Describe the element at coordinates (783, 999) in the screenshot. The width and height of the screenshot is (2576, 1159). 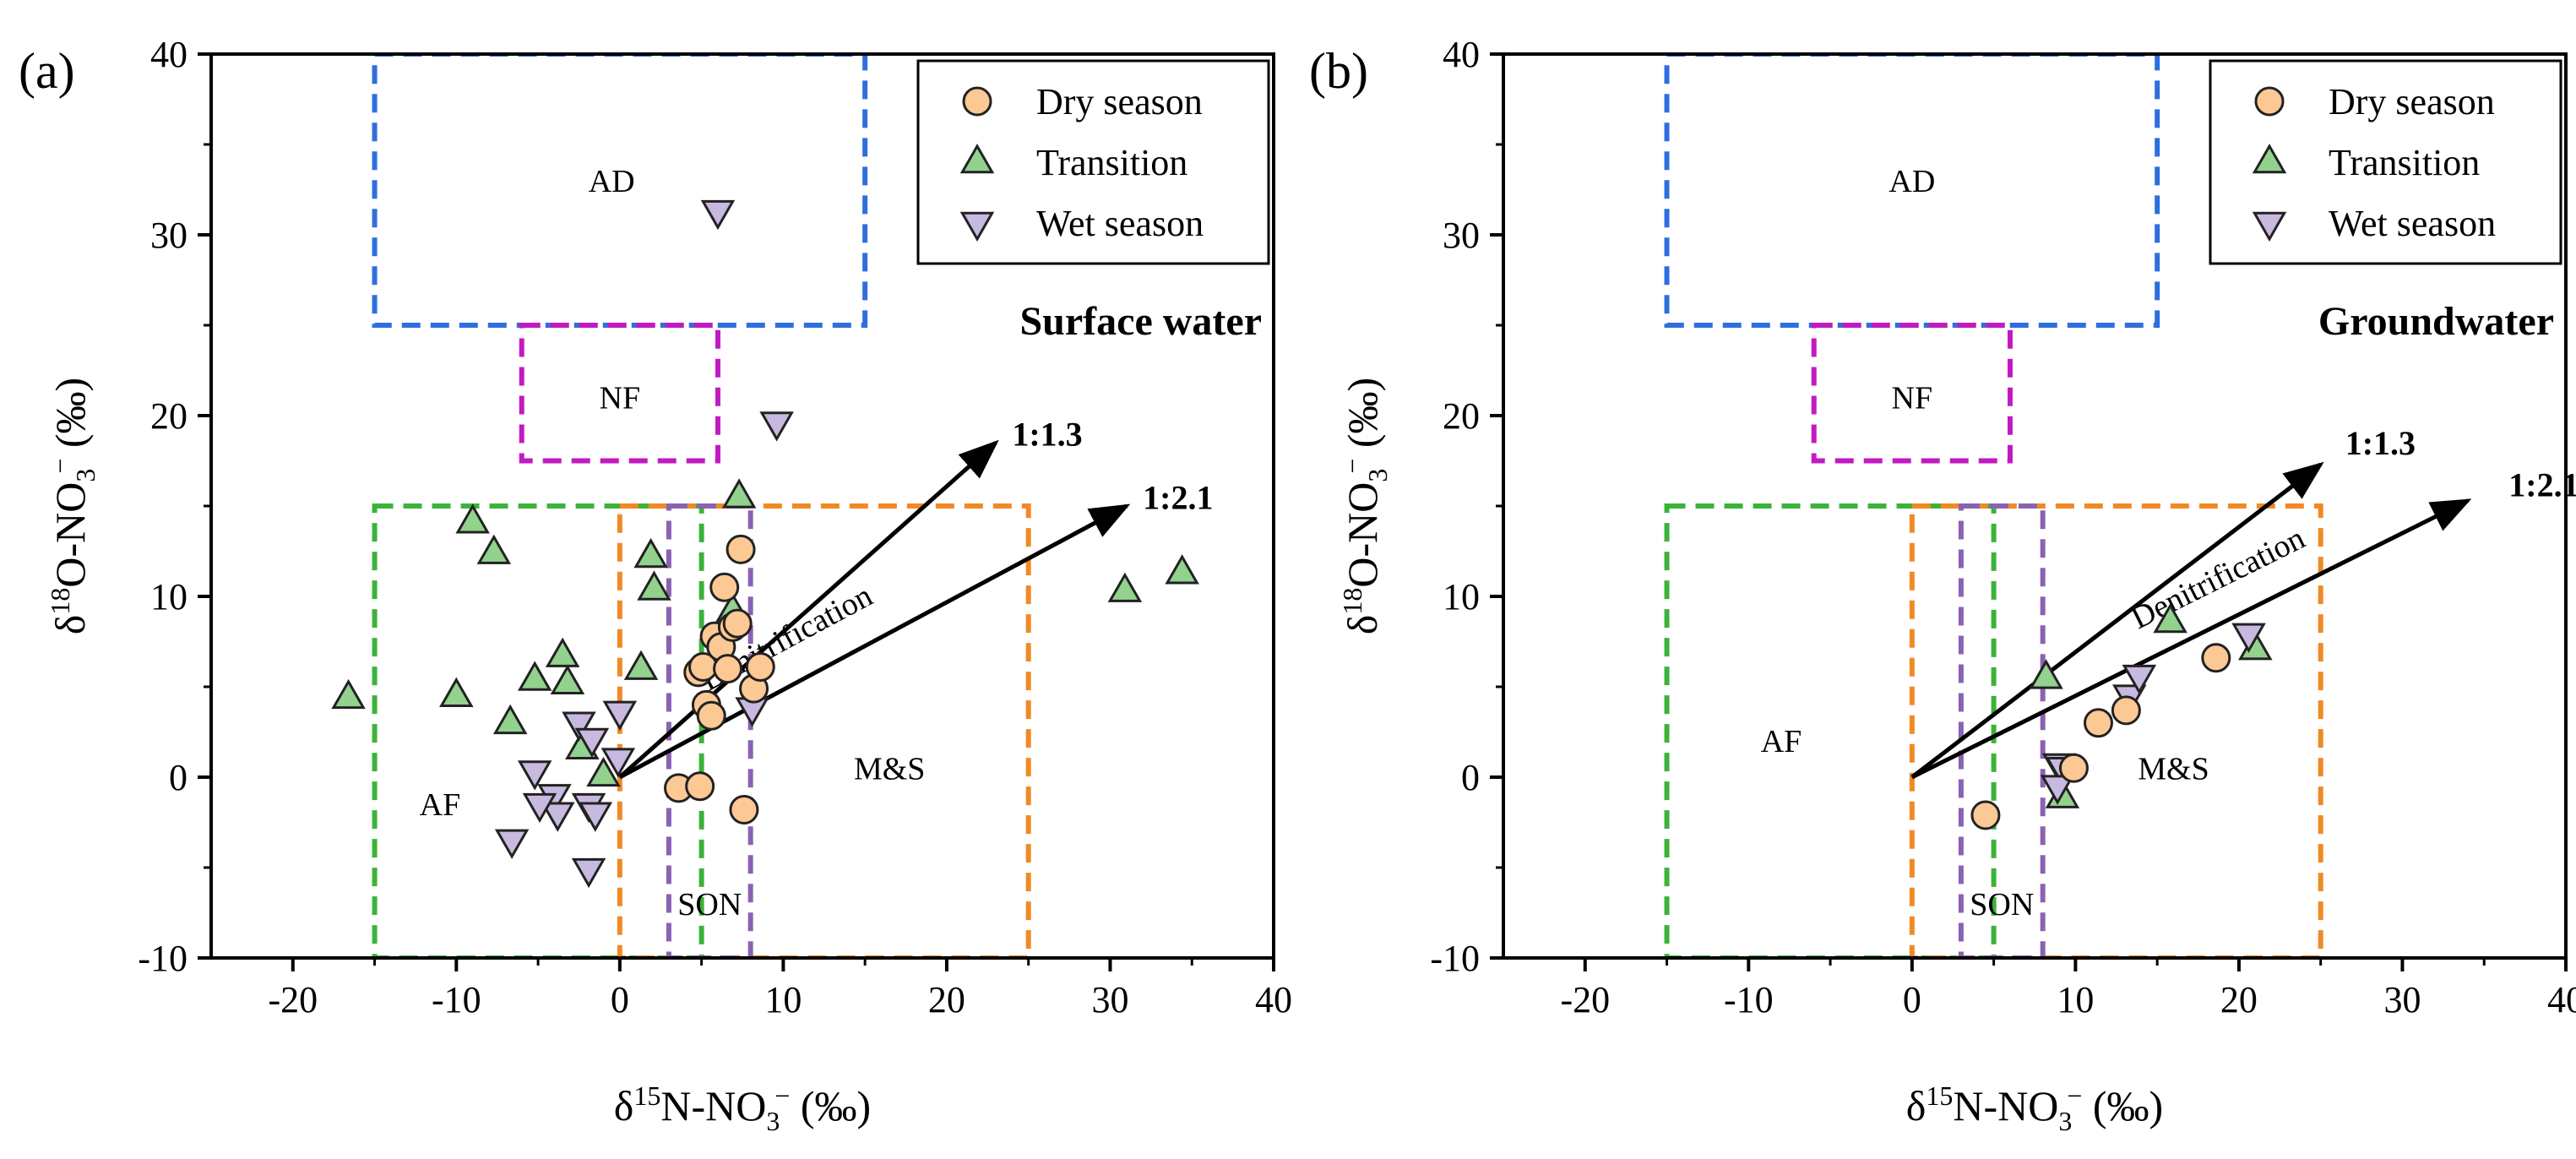
I see `x-tick-label: 10` at that location.